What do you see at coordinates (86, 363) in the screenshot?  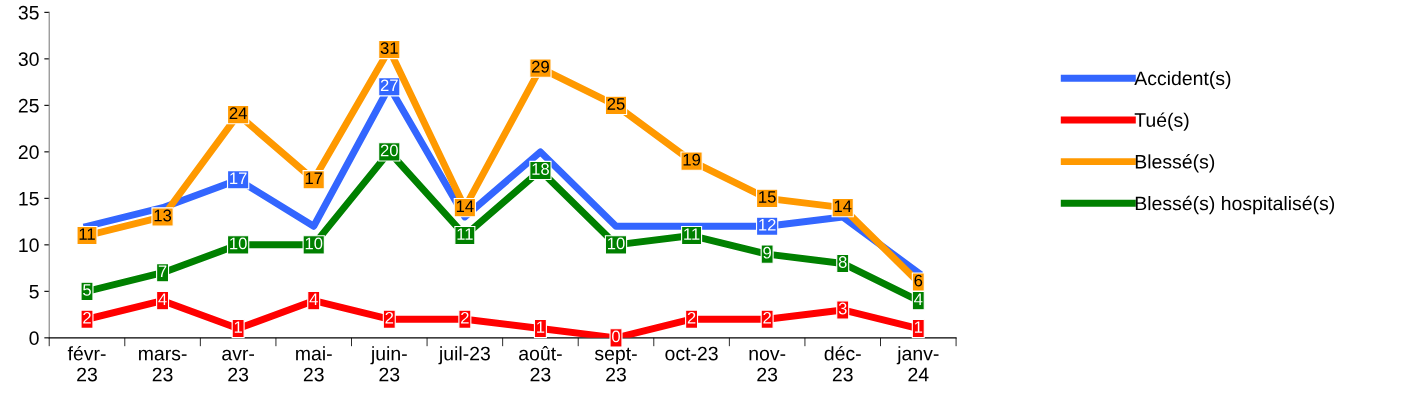 I see `x-tick-label: févr- 23` at bounding box center [86, 363].